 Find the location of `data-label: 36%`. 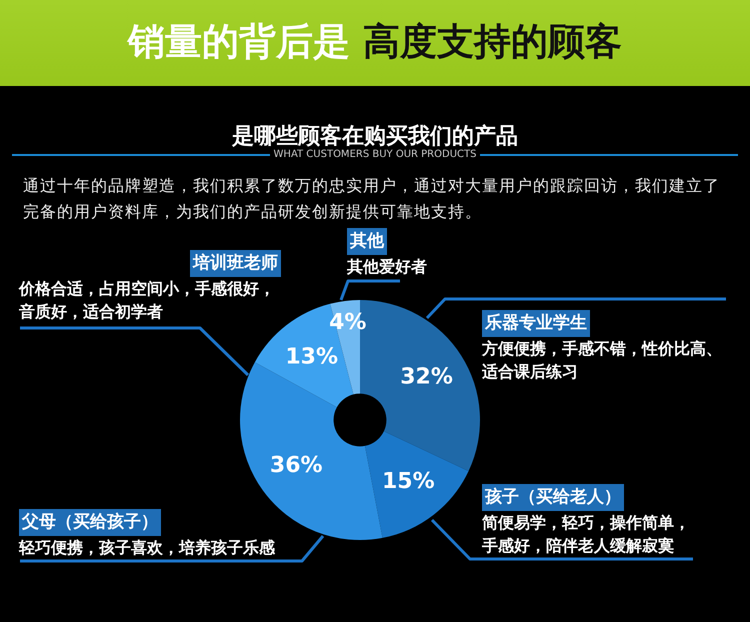

data-label: 36% is located at coordinates (296, 465).